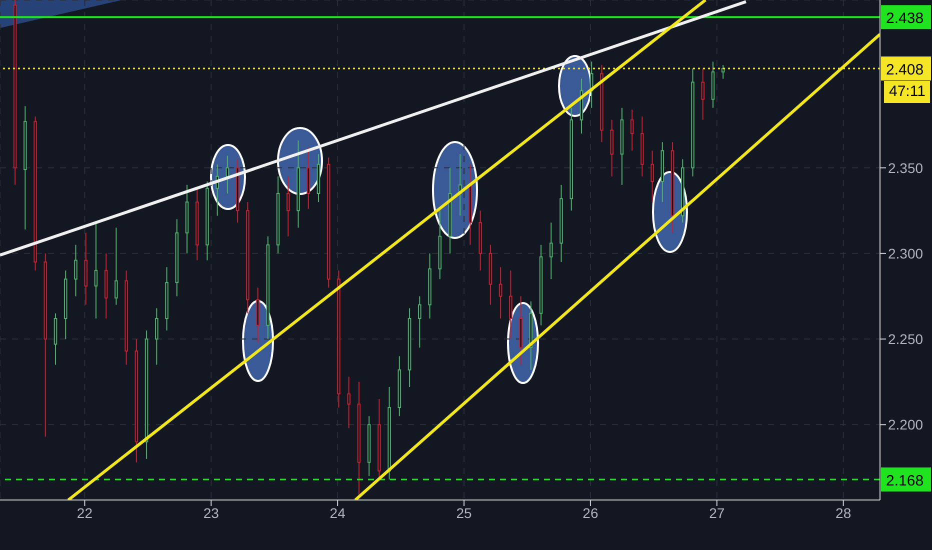 This screenshot has width=932, height=550. I want to click on y-tick-label: 2.300, so click(906, 253).